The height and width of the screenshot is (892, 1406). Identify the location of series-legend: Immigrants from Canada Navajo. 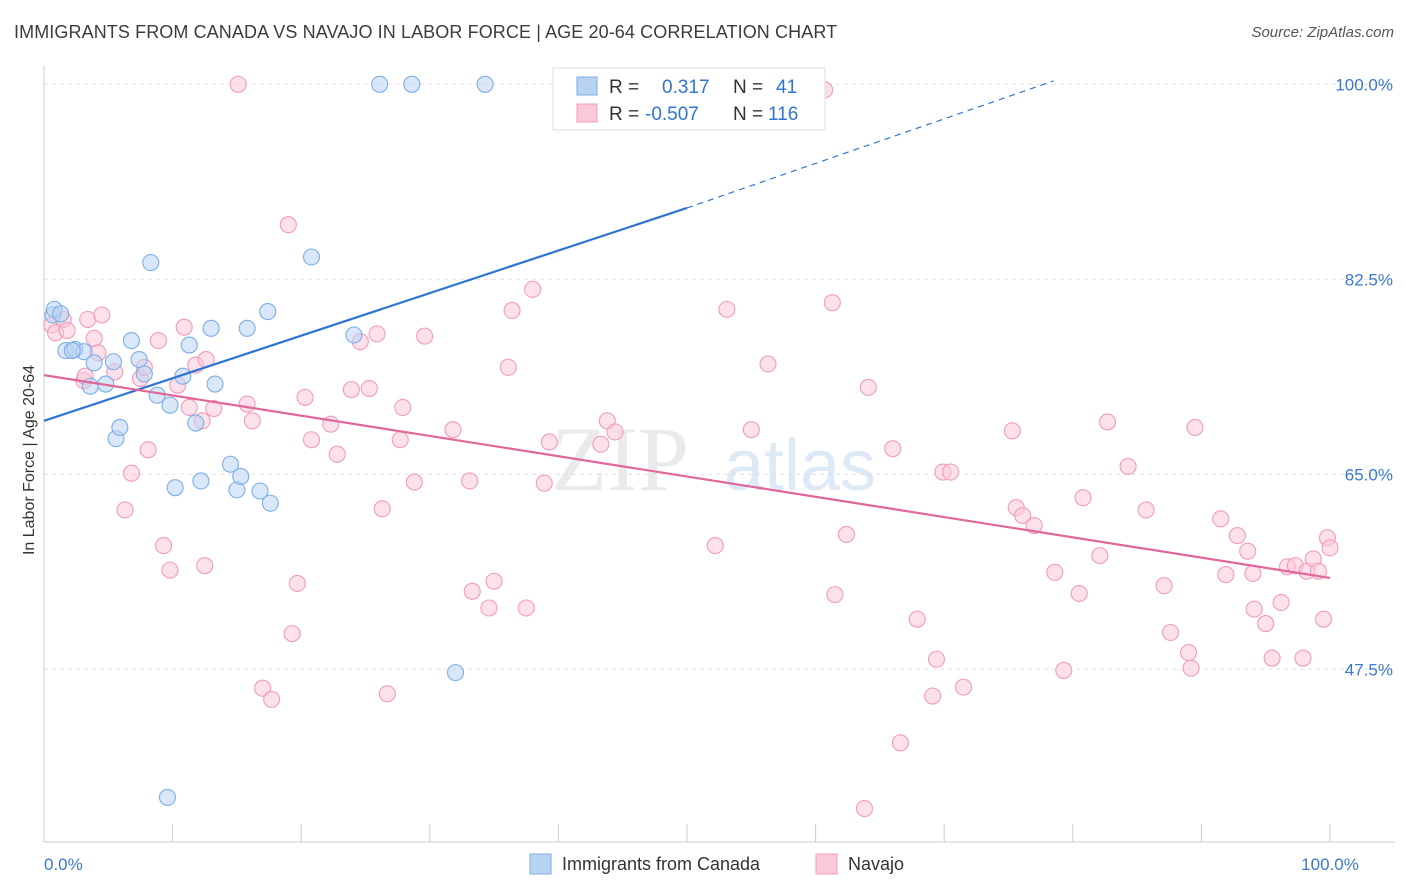
(716, 864).